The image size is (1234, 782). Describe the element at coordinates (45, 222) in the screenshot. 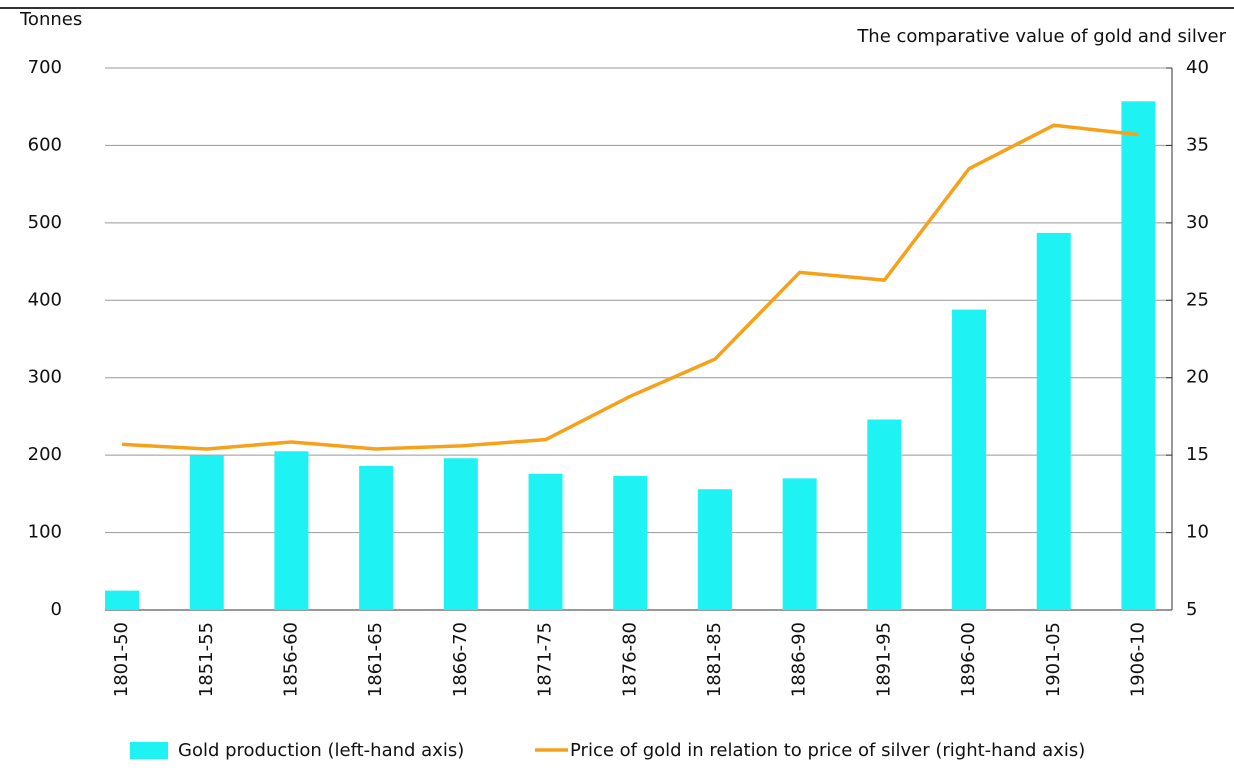

I see `y-tick-label: 500` at that location.